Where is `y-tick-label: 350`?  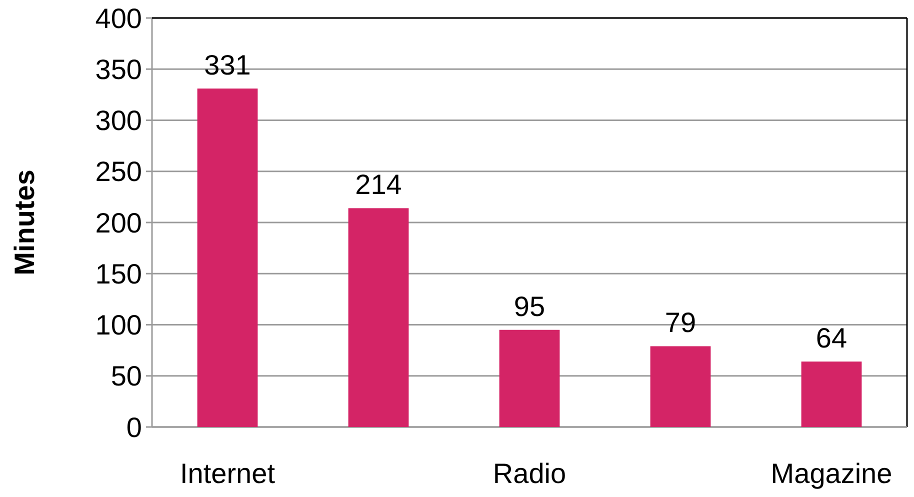
y-tick-label: 350 is located at coordinates (118, 69).